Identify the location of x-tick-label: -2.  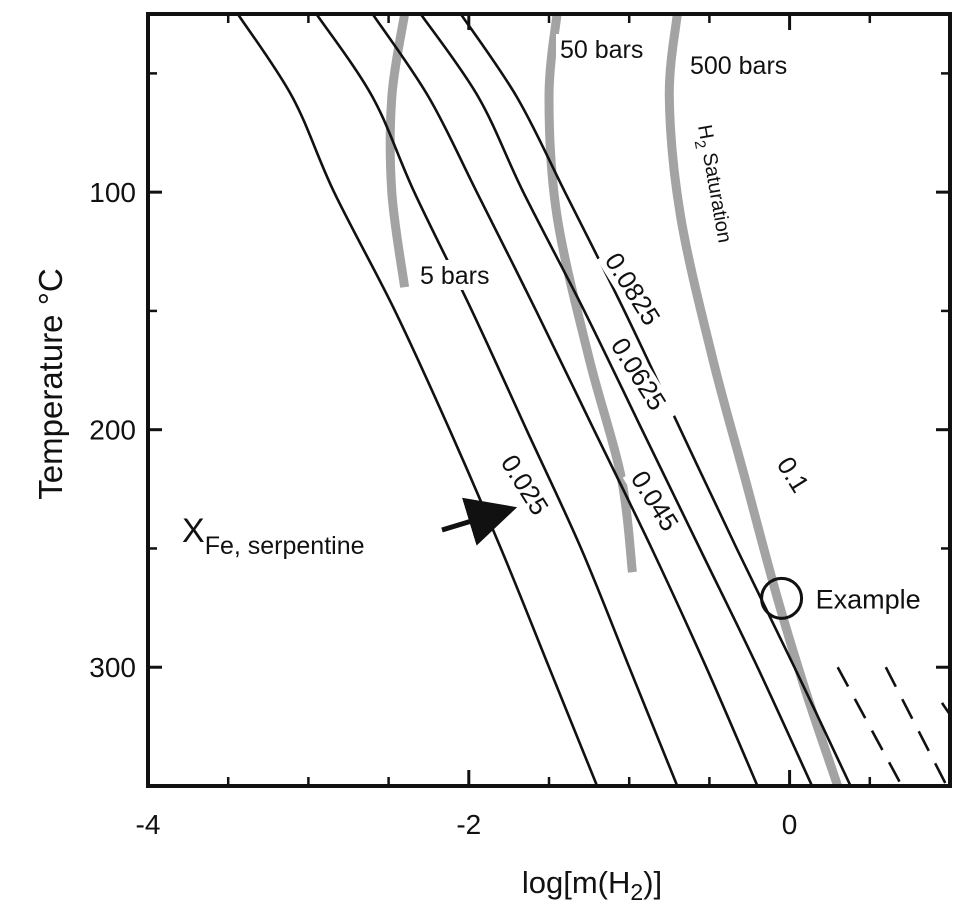
(468, 824).